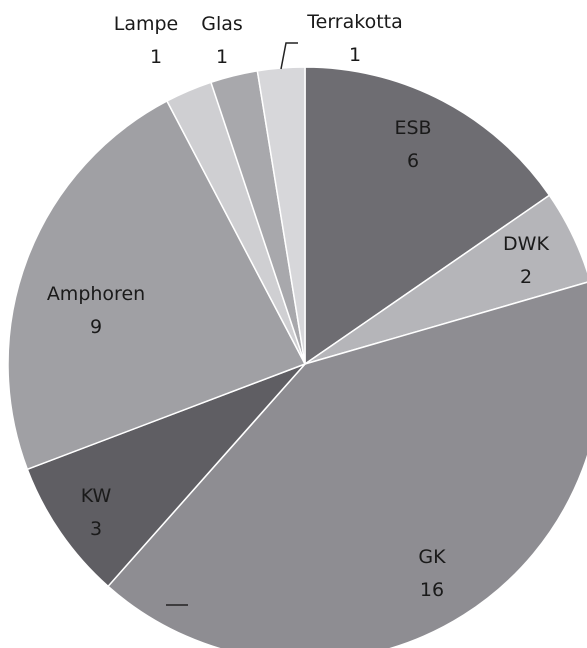 The width and height of the screenshot is (587, 648). I want to click on slice-label-amphoren: Amphoren, so click(96, 294).